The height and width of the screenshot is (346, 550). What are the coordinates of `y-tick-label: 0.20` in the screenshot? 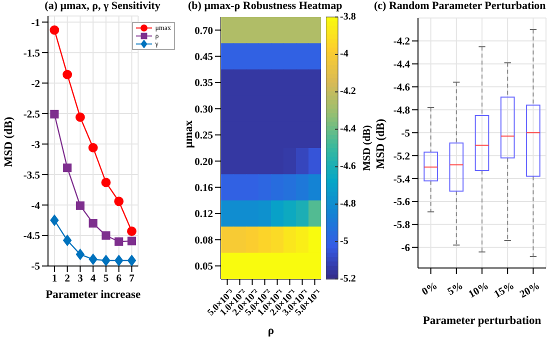 It's located at (203, 162).